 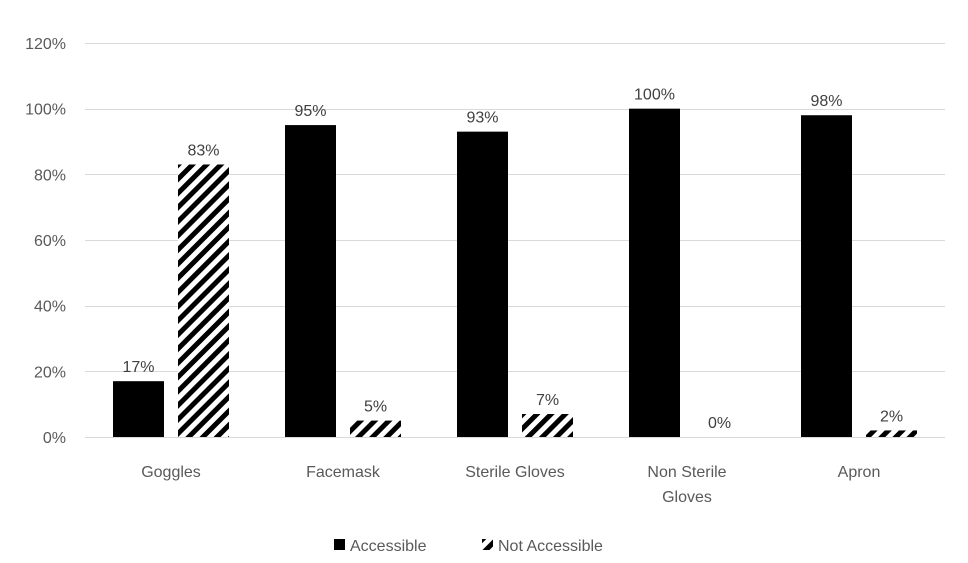 I want to click on data-label: 0%, so click(x=719, y=423).